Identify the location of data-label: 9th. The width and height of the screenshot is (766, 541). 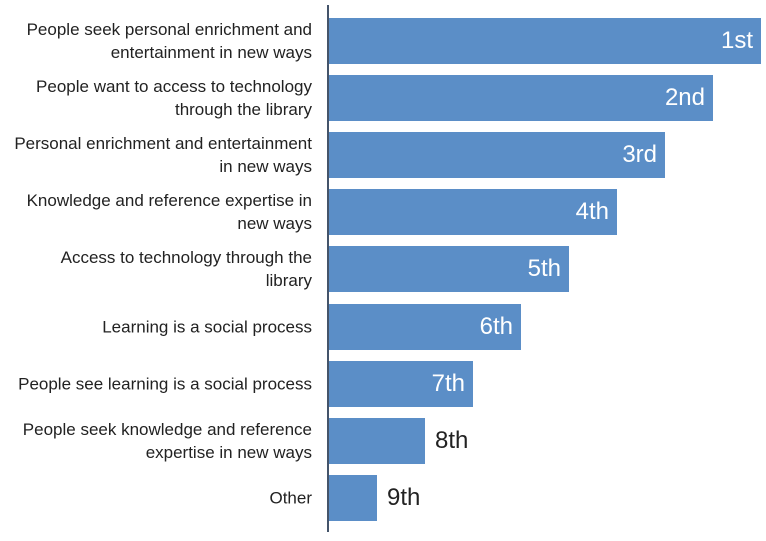
(404, 497).